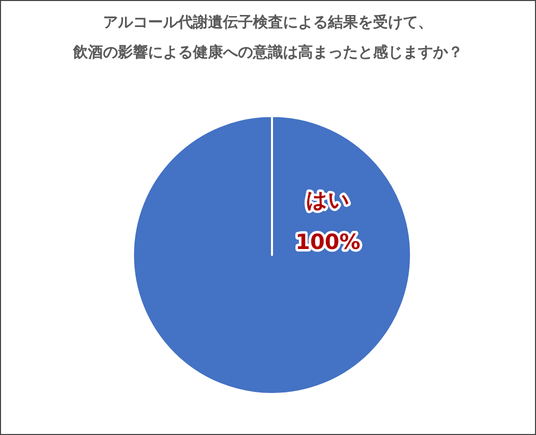 The width and height of the screenshot is (536, 435). What do you see at coordinates (328, 200) in the screenshot?
I see `slice-label: はい` at bounding box center [328, 200].